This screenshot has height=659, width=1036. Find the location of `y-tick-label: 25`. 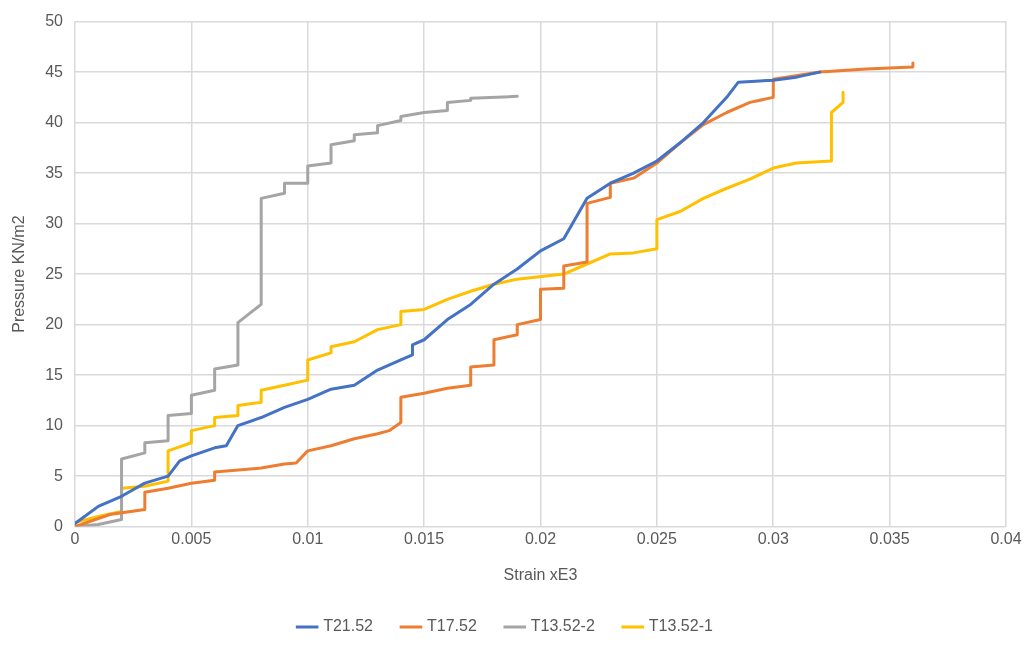

y-tick-label: 25 is located at coordinates (54, 273).